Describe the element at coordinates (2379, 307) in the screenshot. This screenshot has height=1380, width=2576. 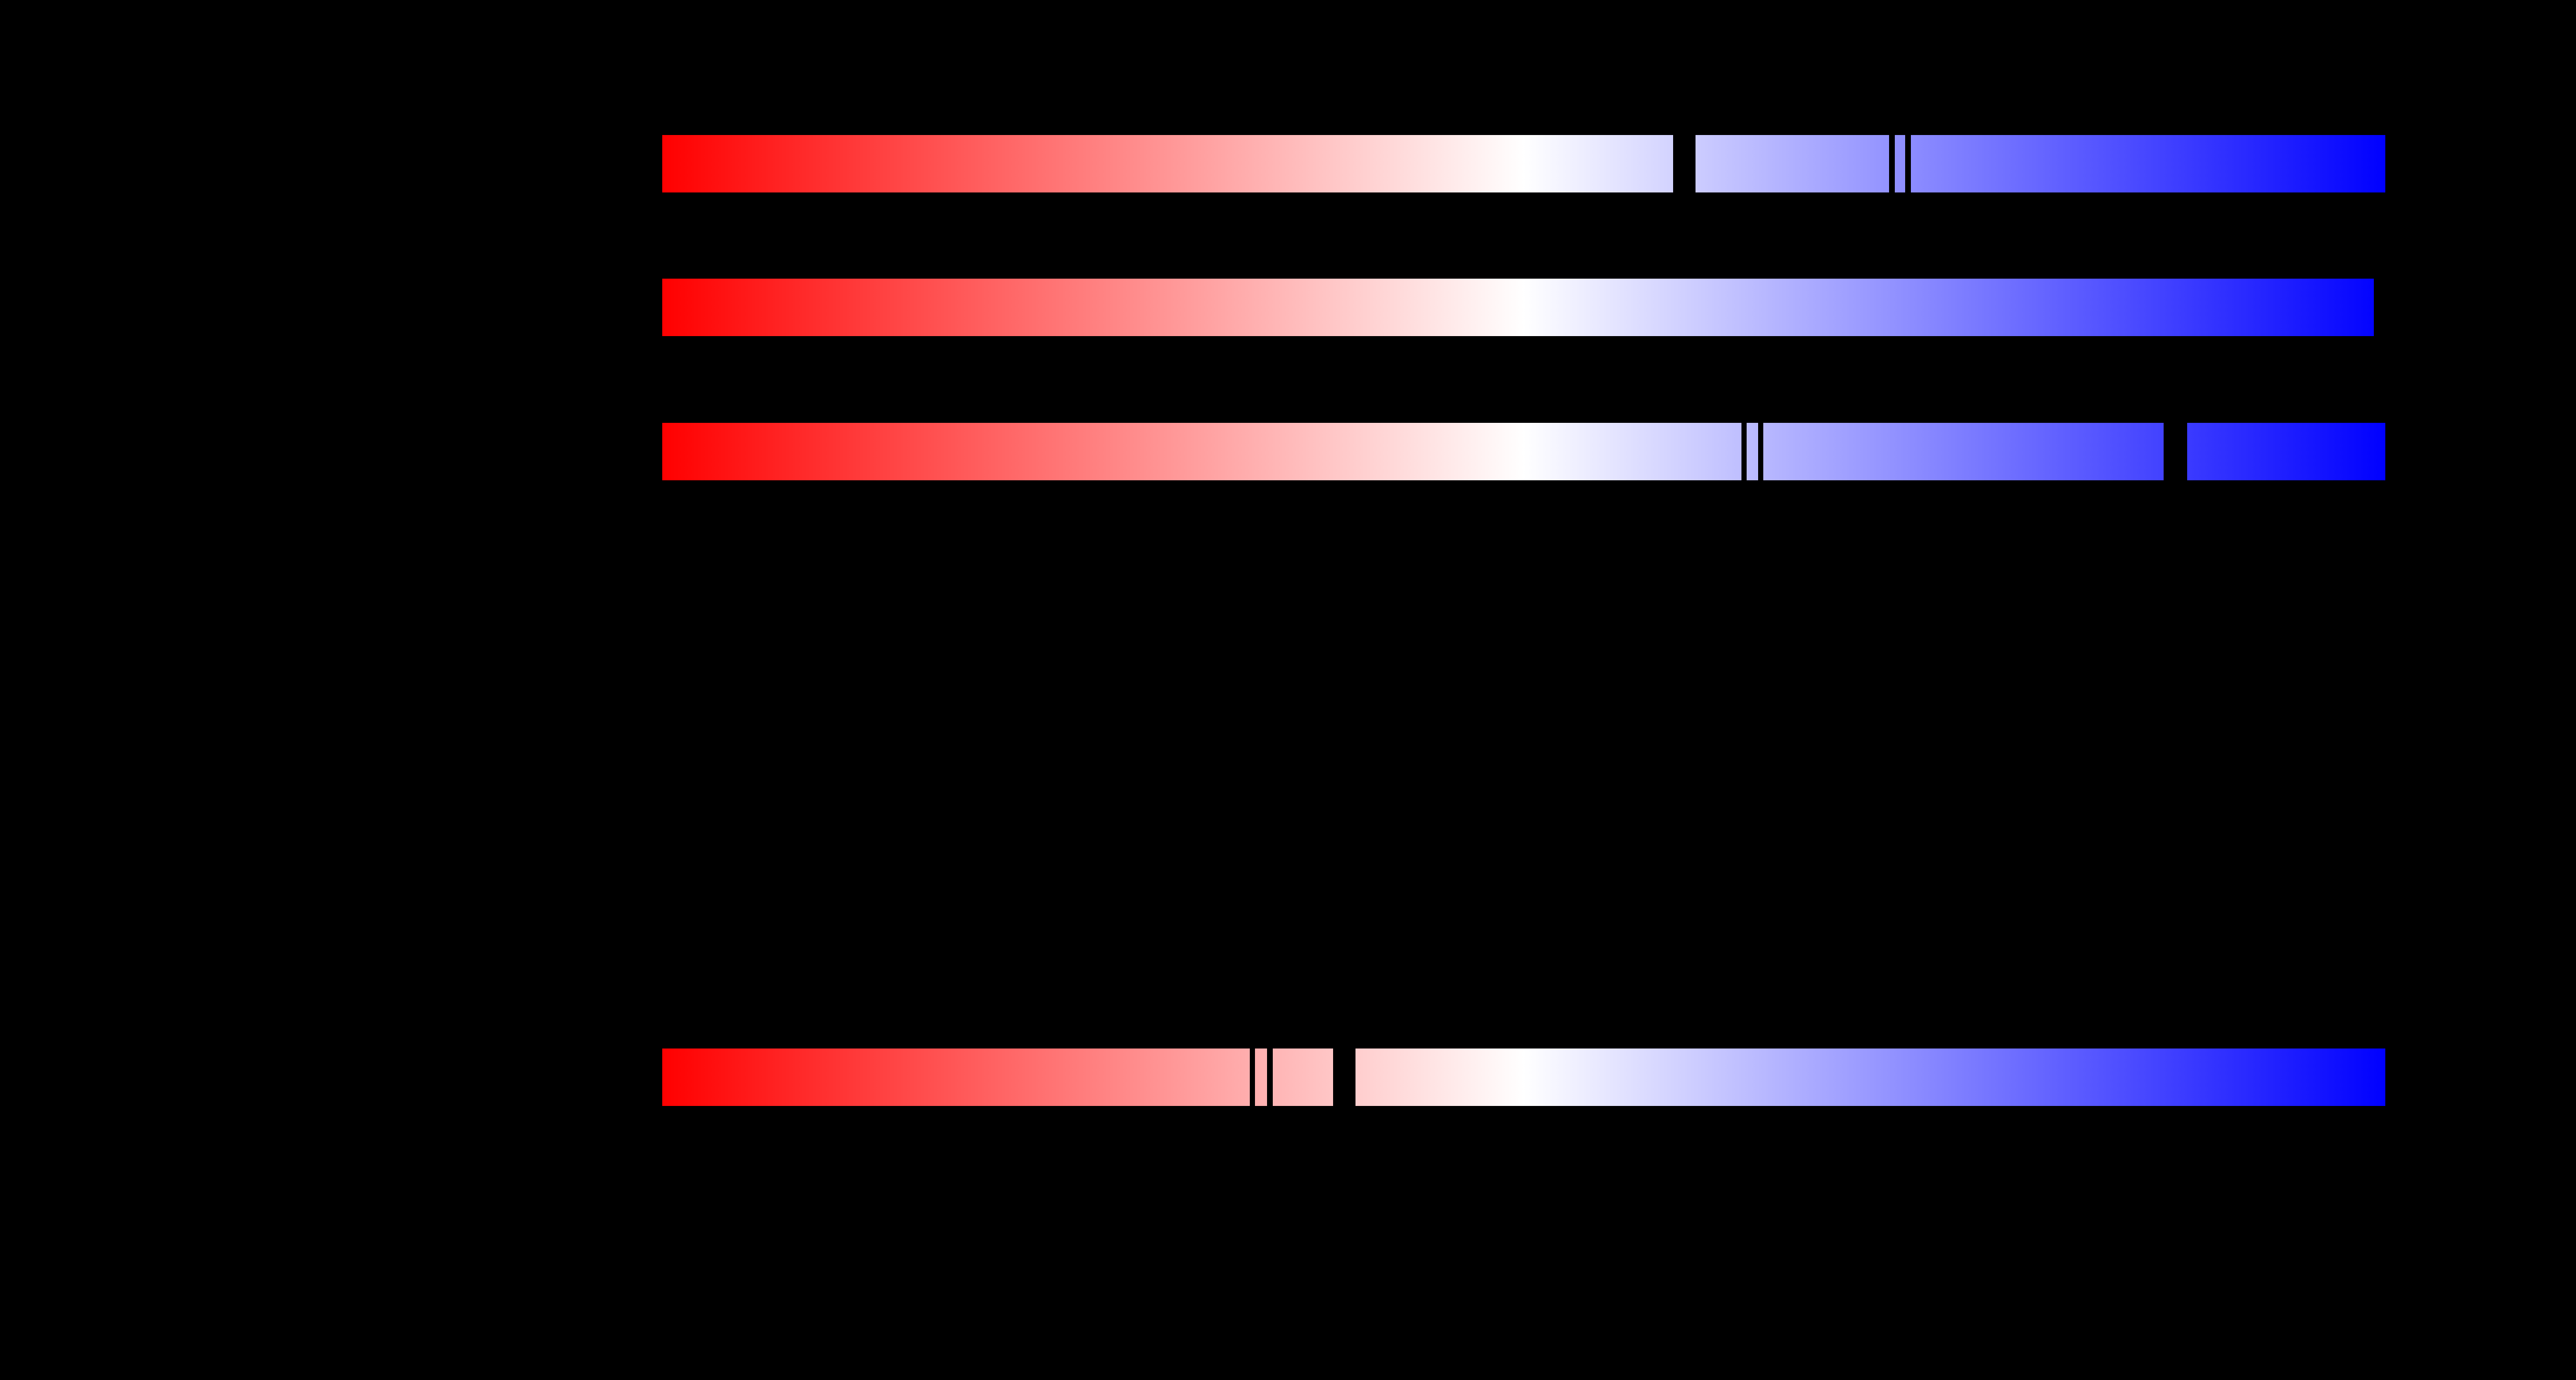
I see `bar-endcut` at that location.